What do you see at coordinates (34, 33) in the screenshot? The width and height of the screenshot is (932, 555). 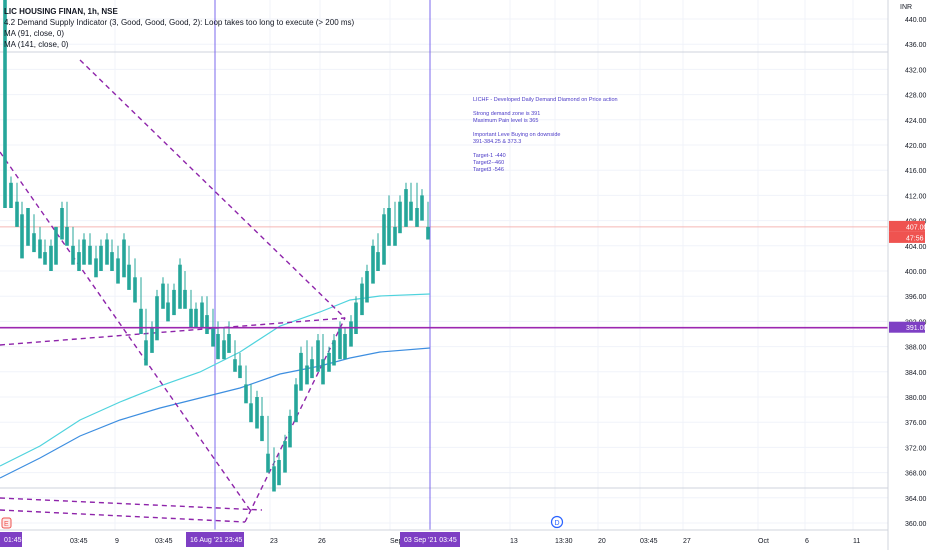 I see `indicator-legend-ma91: MA (91, close, 0)` at bounding box center [34, 33].